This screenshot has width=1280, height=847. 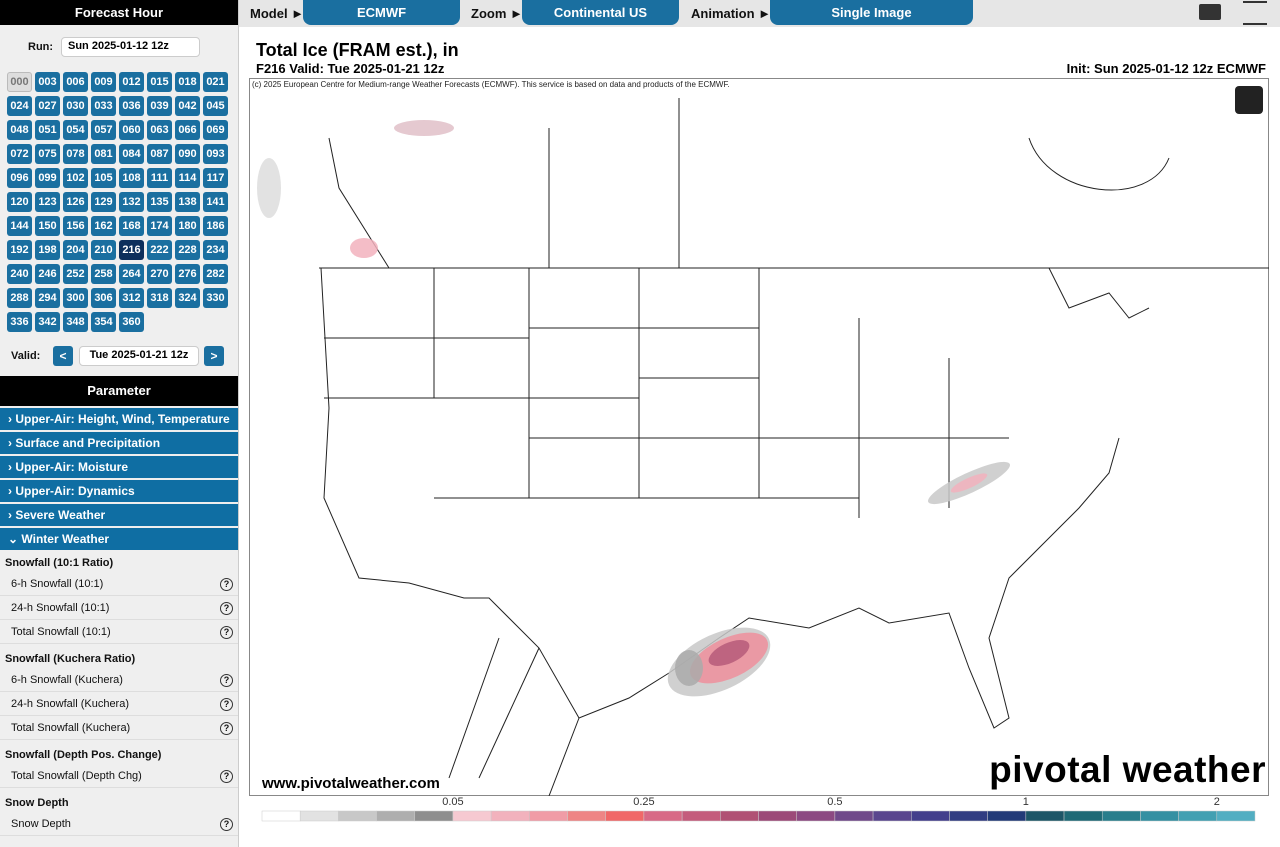 I want to click on hour-button: 027, so click(x=47, y=106).